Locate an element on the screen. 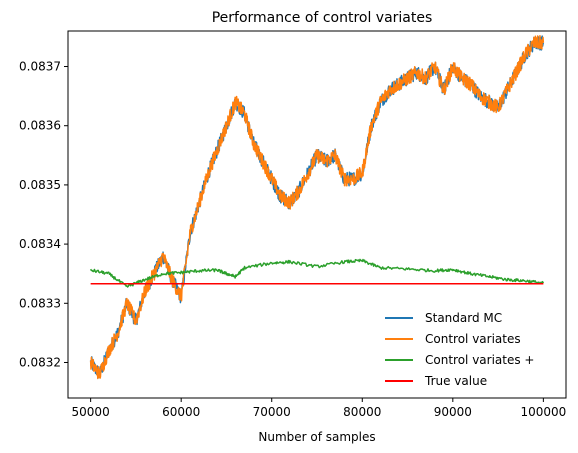  y-tick-label: 0.0834 is located at coordinates (40, 244).